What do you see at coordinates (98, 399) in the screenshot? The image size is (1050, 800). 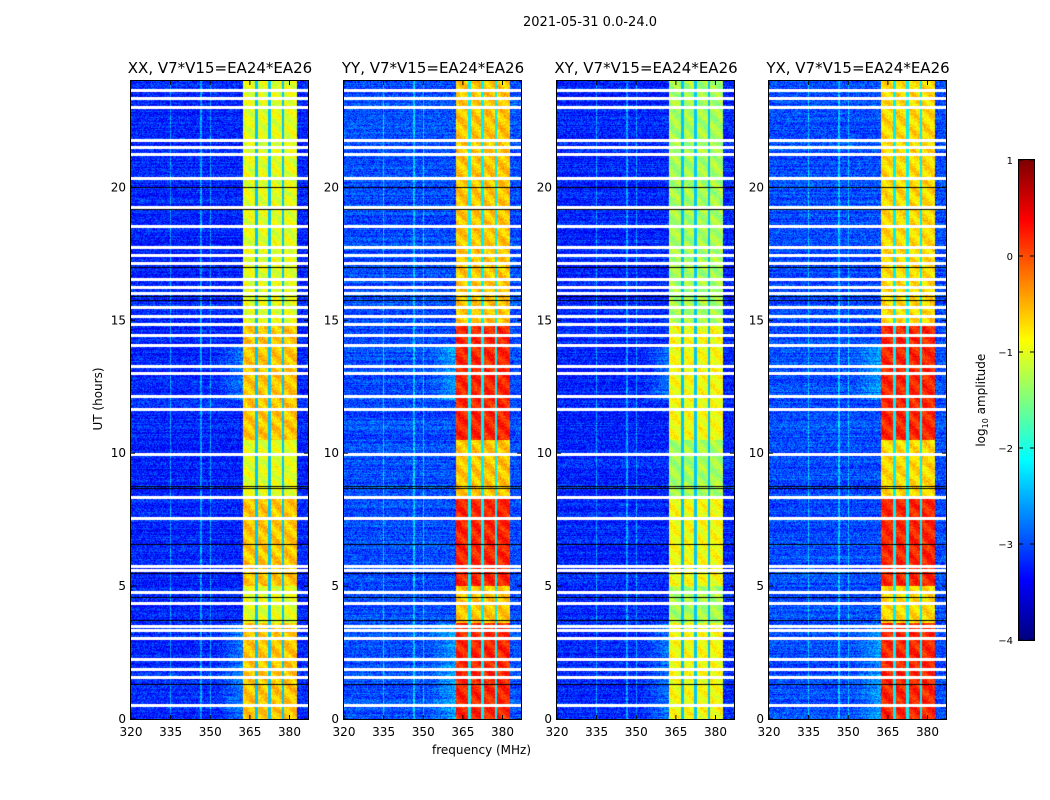 I see `y-axis-label: UT (hours)` at bounding box center [98, 399].